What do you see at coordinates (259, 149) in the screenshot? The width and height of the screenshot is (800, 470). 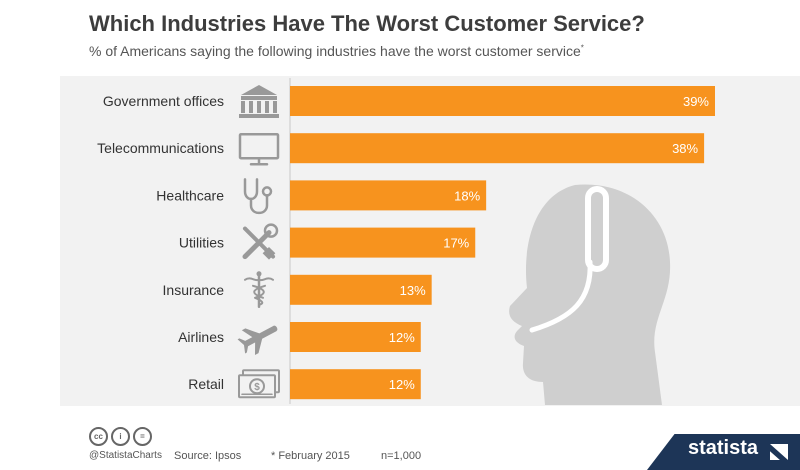 I see `monitor-icon` at bounding box center [259, 149].